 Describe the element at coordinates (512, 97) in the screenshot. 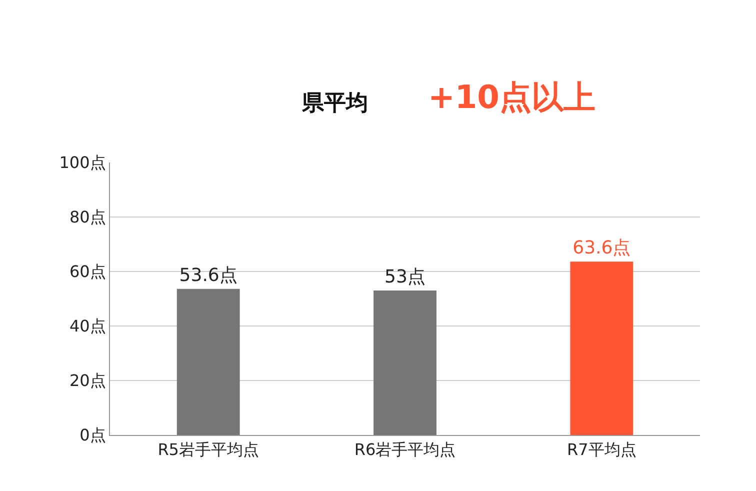

I see `text: +10点以上` at that location.